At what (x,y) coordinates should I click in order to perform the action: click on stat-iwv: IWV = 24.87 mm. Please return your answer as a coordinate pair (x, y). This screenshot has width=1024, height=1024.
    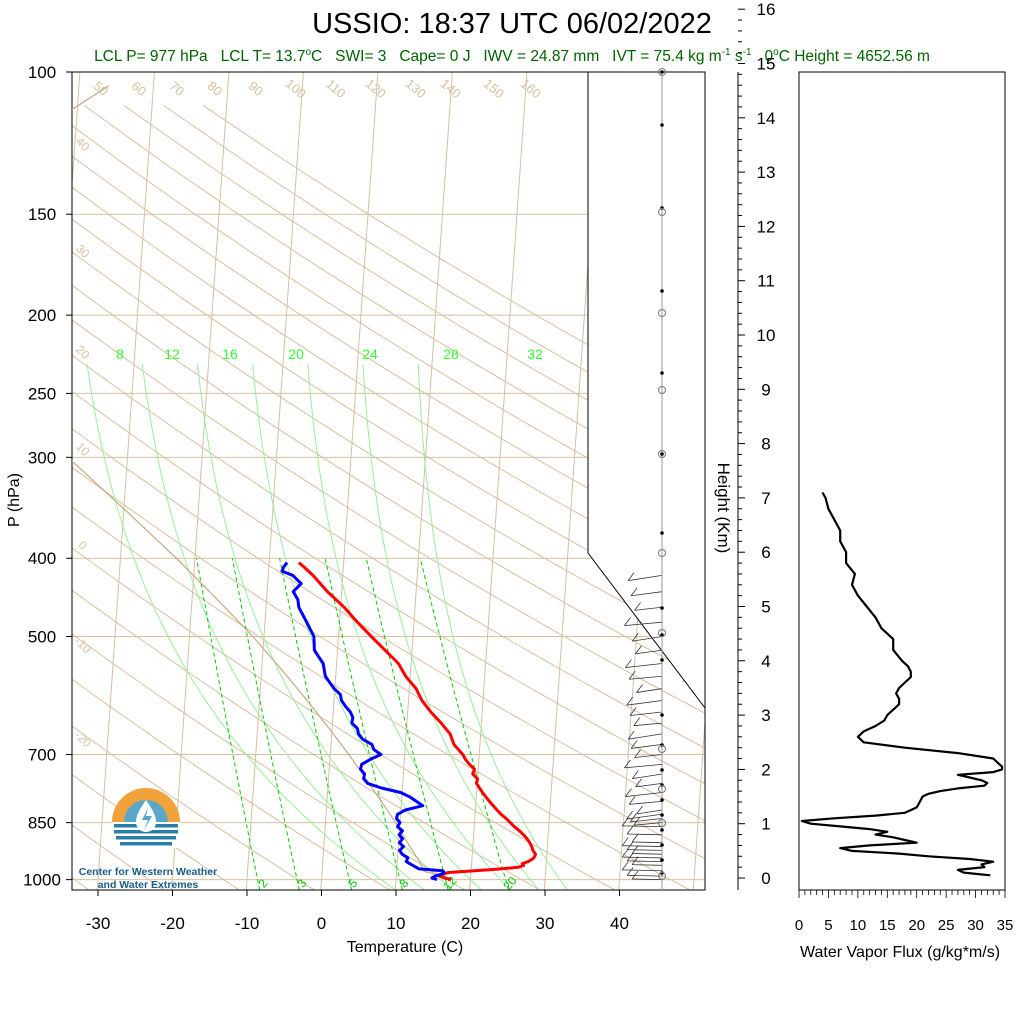
    Looking at the image, I should click on (541, 57).